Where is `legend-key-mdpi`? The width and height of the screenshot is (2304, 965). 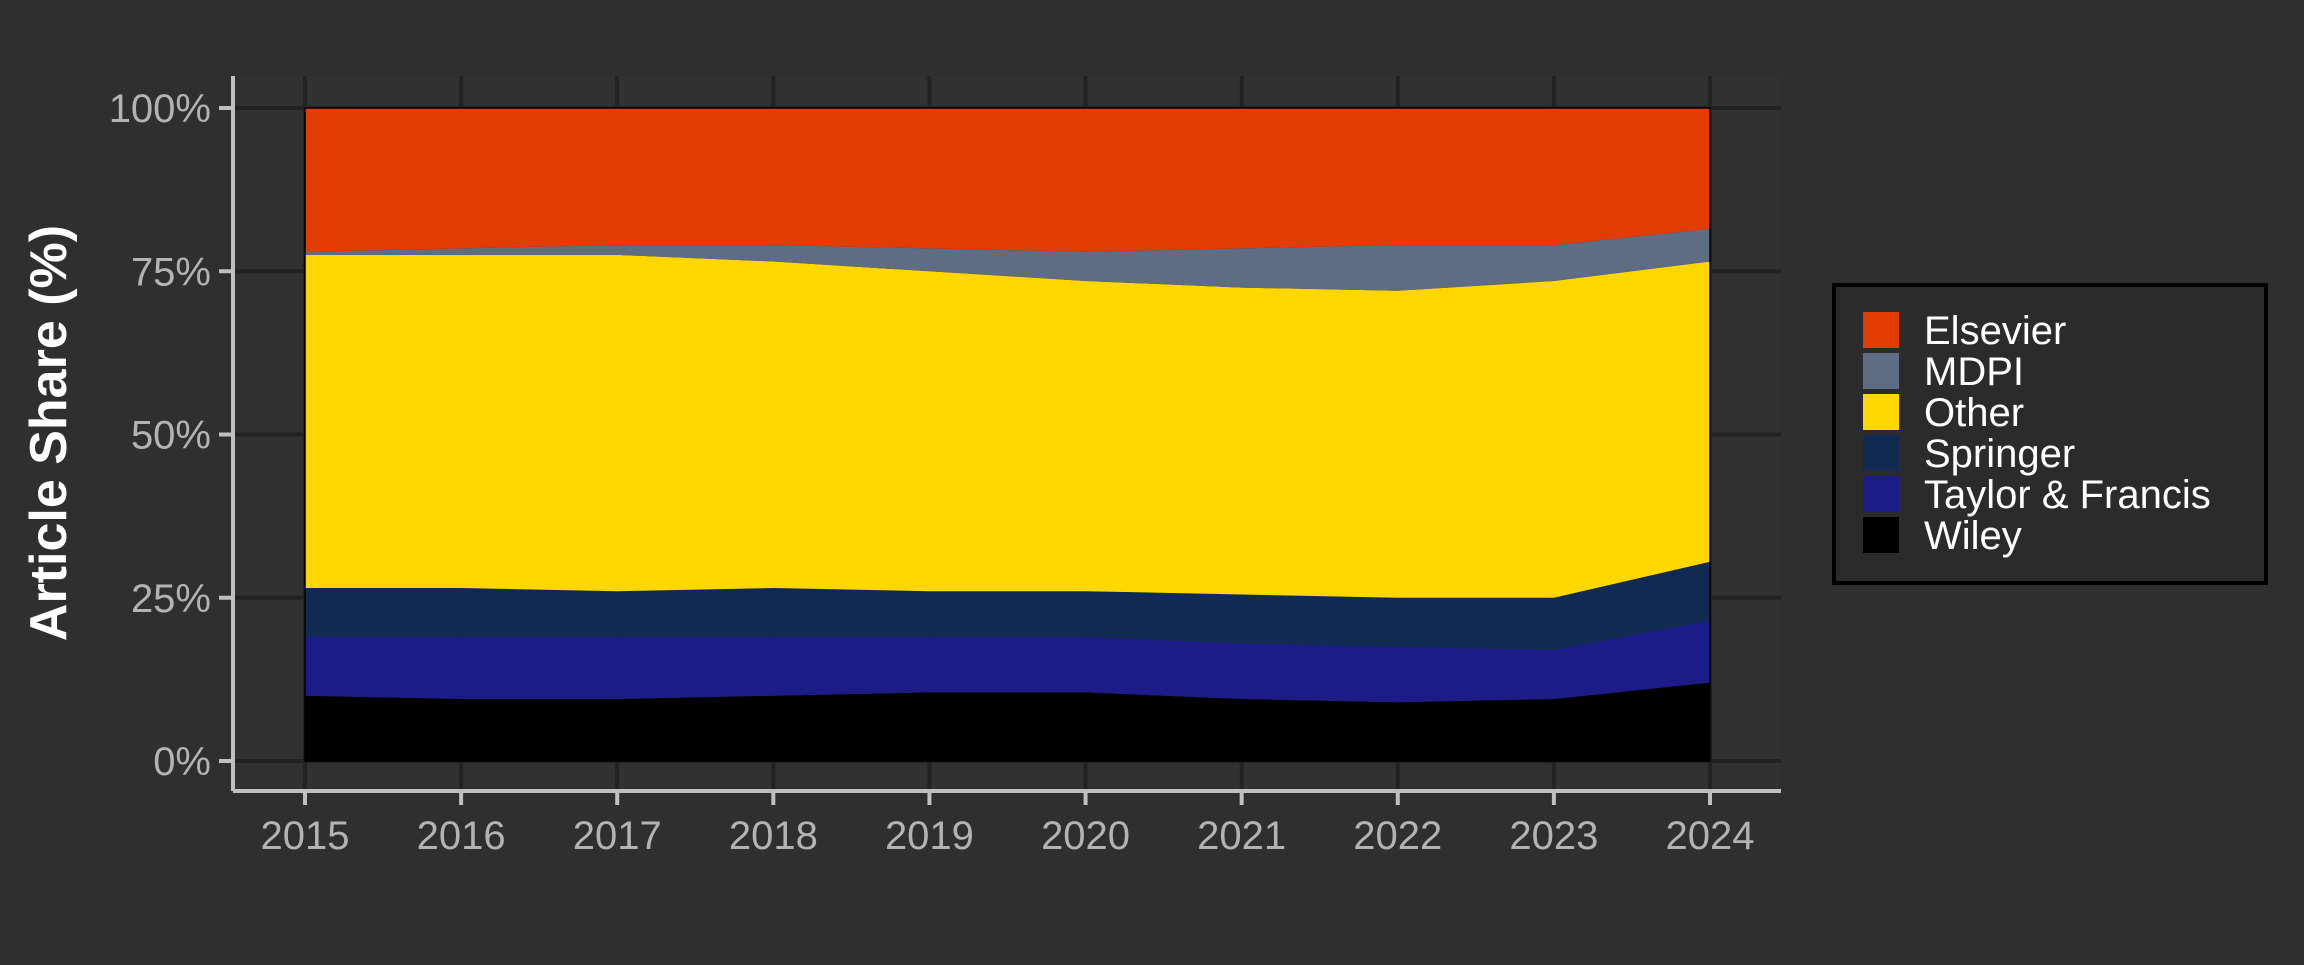
legend-key-mdpi is located at coordinates (1881, 371).